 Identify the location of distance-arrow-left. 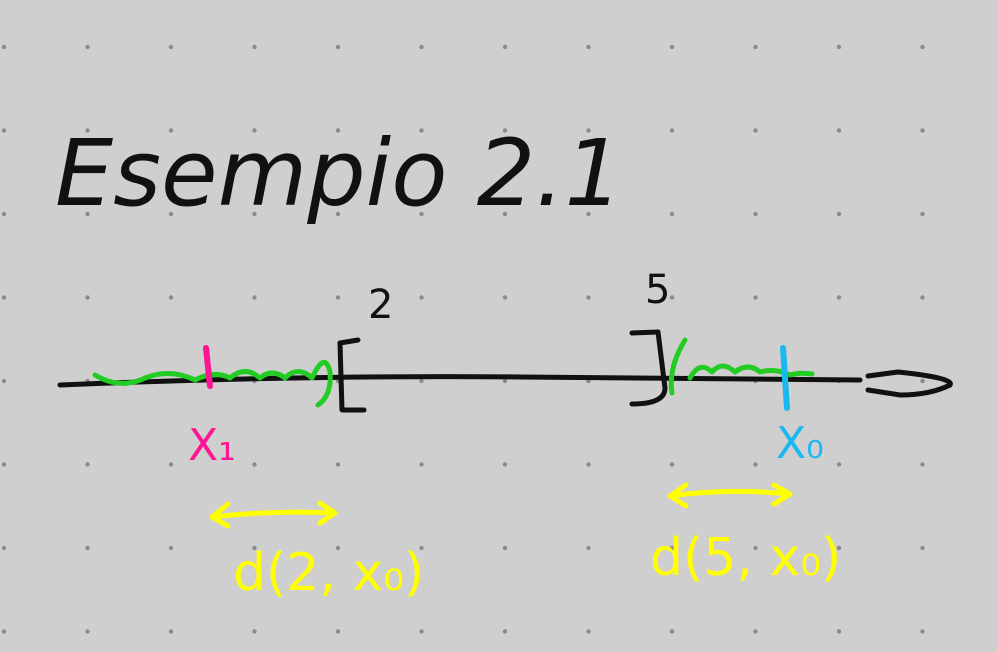
(273, 514).